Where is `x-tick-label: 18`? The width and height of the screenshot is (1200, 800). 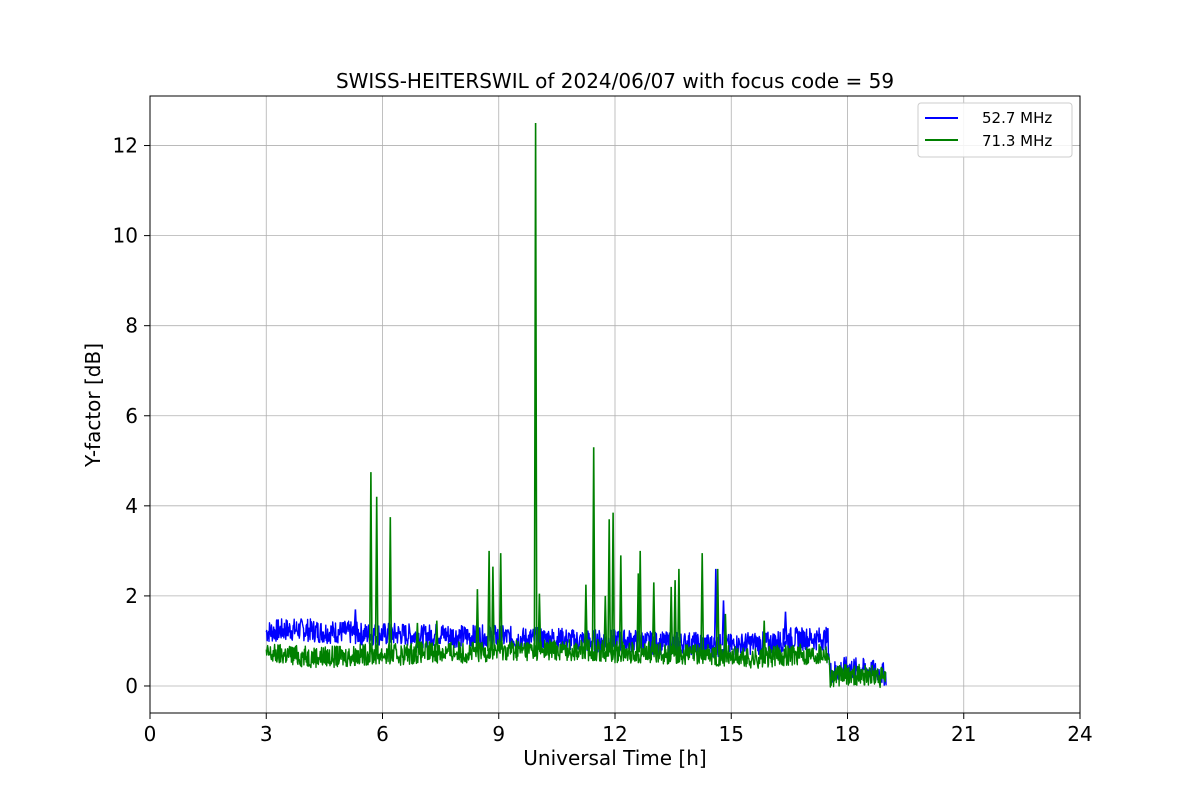 x-tick-label: 18 is located at coordinates (847, 734).